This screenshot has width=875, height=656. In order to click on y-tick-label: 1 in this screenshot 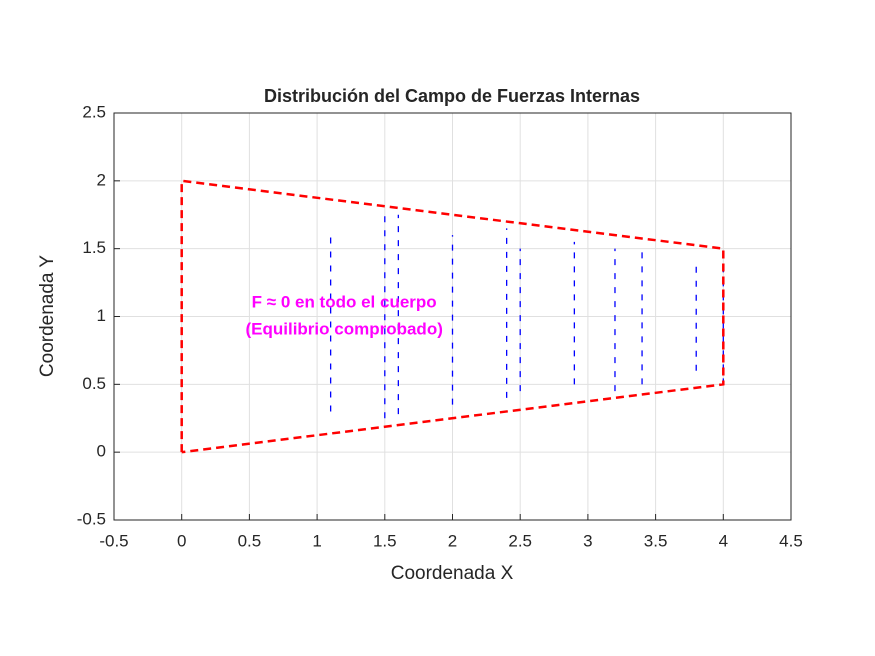, I will do `click(101, 315)`.